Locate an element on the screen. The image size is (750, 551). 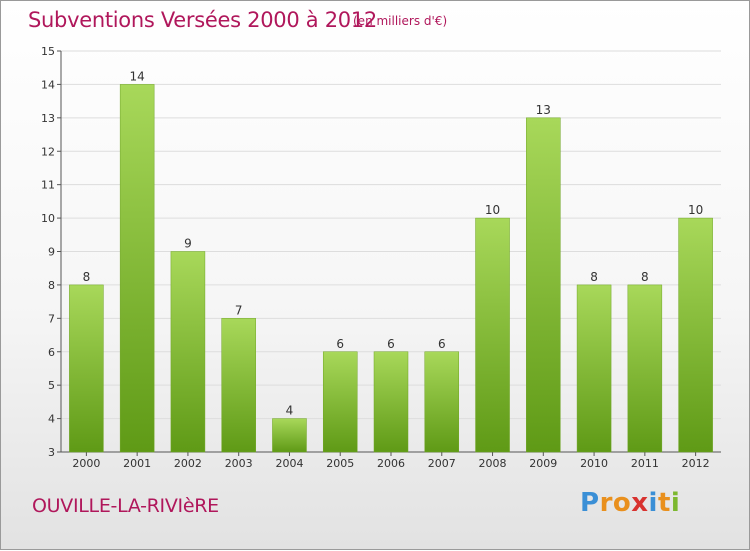
x-tick-label: 2009 is located at coordinates (543, 463).